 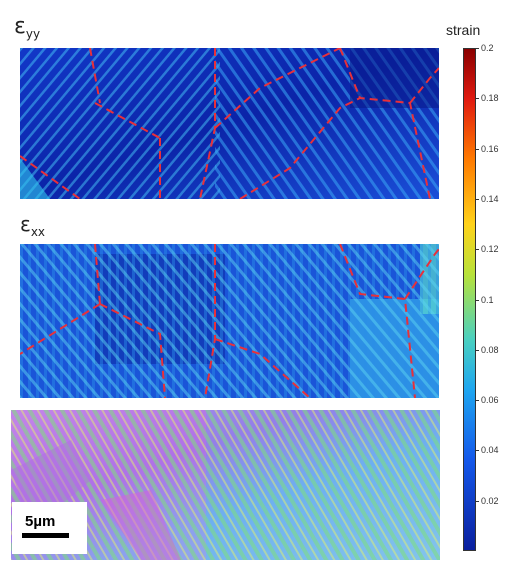 What do you see at coordinates (25, 224) in the screenshot?
I see `eps-xx-symbol: ε` at bounding box center [25, 224].